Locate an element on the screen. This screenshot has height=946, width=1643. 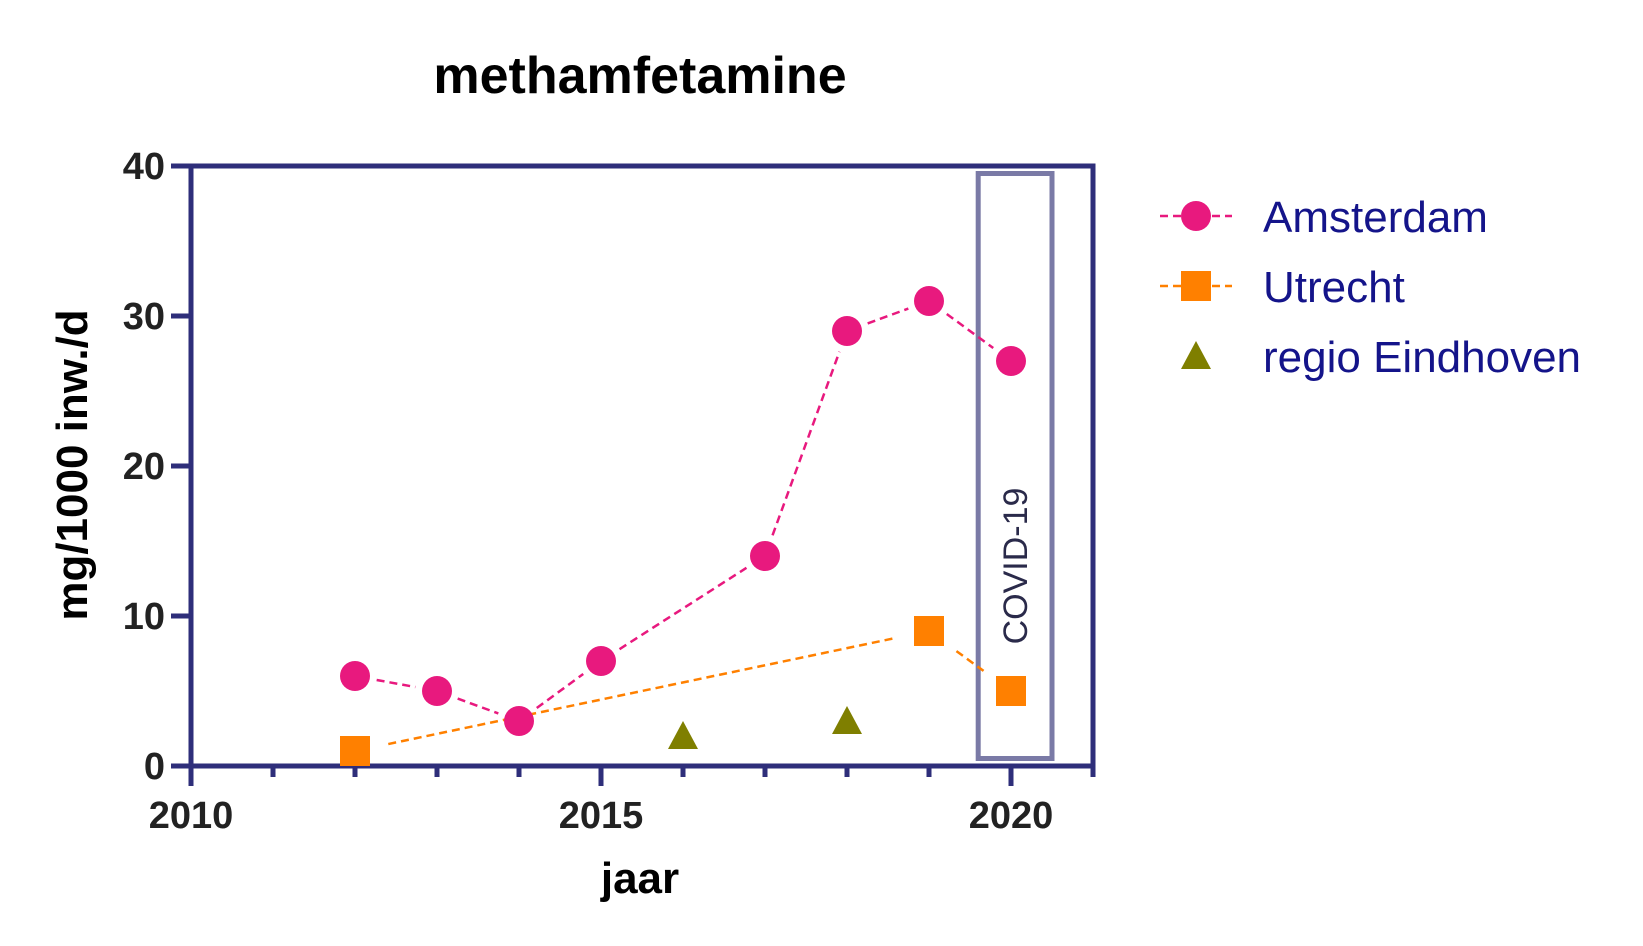
covid-label: COVID-19 is located at coordinates (1016, 566).